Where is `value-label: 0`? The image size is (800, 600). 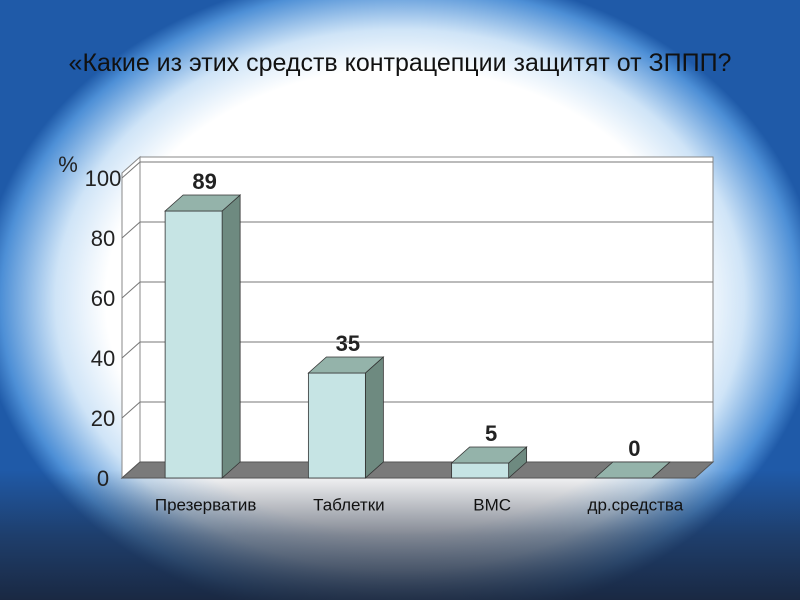
value-label: 0 is located at coordinates (634, 448).